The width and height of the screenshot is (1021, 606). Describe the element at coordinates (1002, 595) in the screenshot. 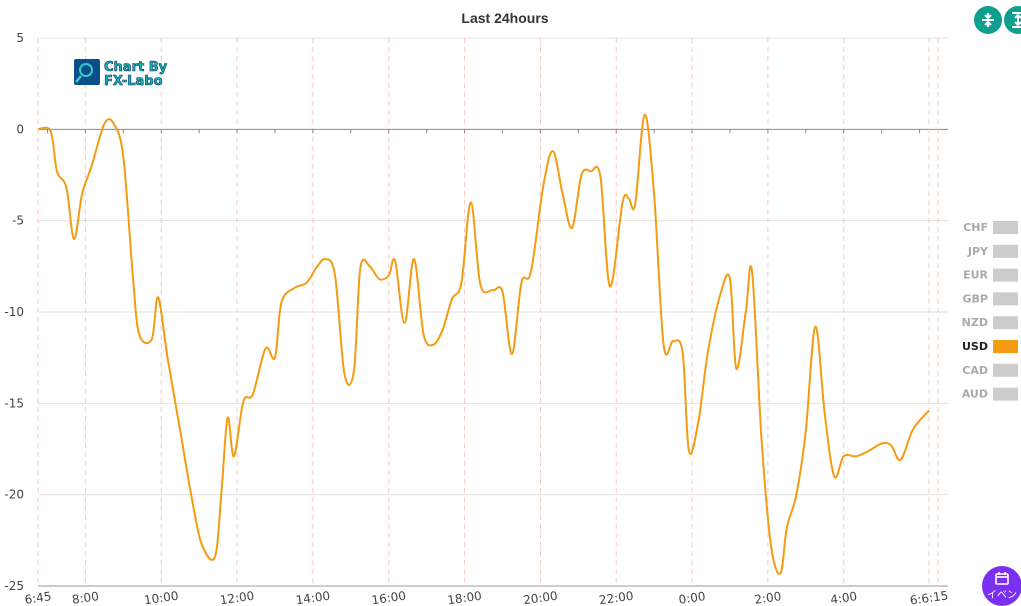

I see `event-button-label: イベン` at that location.